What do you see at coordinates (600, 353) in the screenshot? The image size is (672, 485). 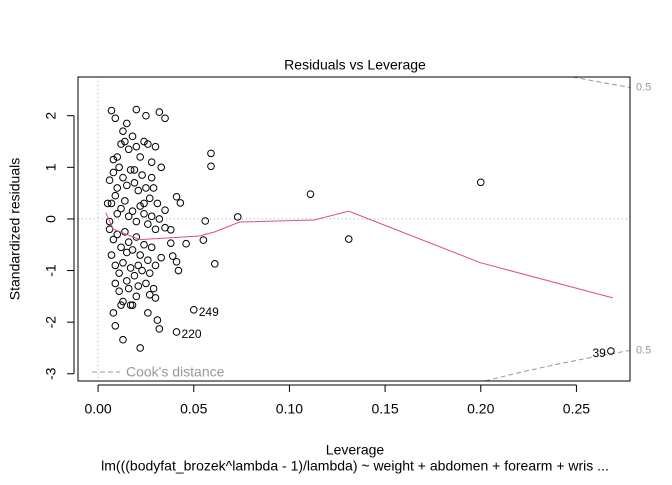 I see `point-label: 39` at bounding box center [600, 353].